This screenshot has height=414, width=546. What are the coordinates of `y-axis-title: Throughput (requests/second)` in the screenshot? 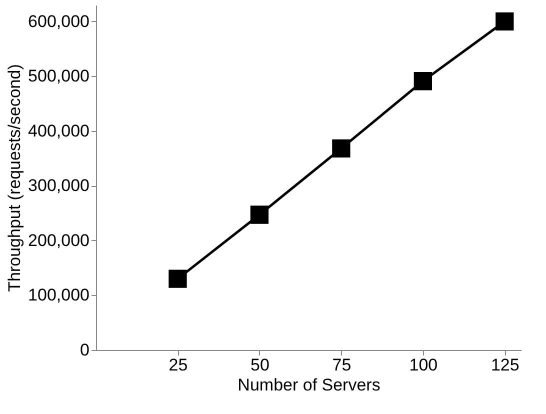 It's located at (14, 178).